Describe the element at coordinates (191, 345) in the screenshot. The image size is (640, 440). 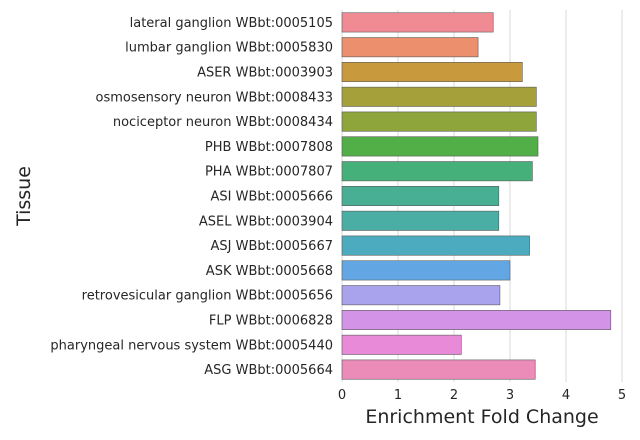
I see `y-tick-label: pharyngeal nervous system WBbt:0005440` at that location.